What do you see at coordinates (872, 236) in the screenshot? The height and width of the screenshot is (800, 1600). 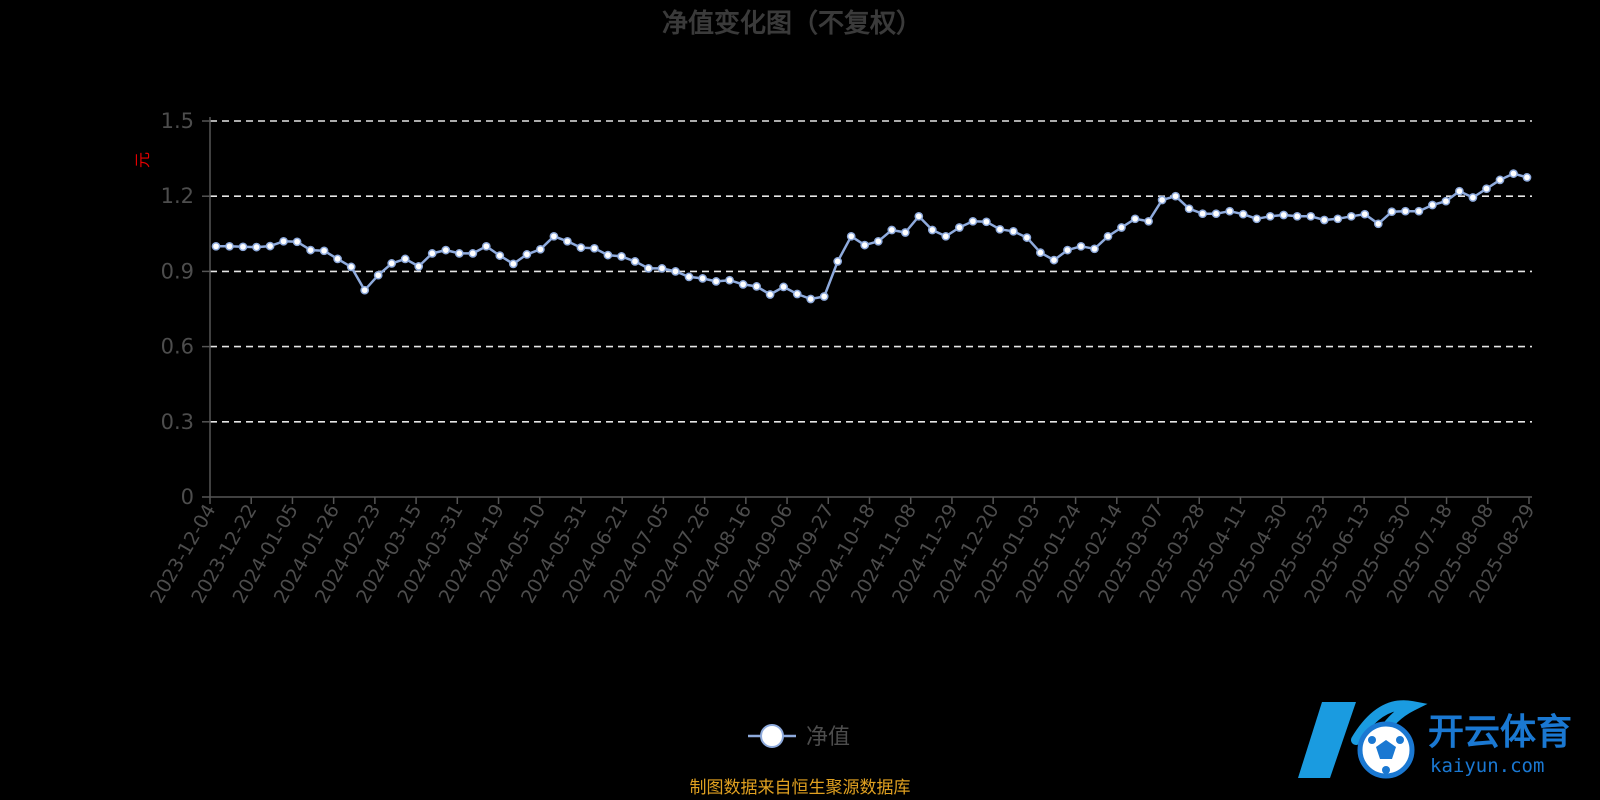 I see `series-line` at bounding box center [872, 236].